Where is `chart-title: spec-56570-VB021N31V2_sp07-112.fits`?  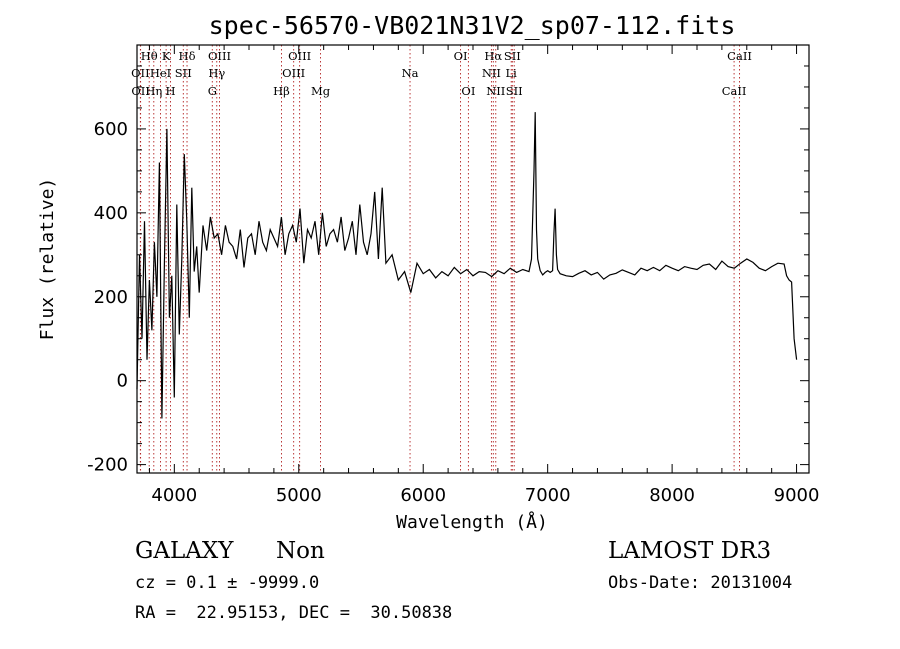 chart-title: spec-56570-VB021N31V2_sp07-112.fits is located at coordinates (472, 25).